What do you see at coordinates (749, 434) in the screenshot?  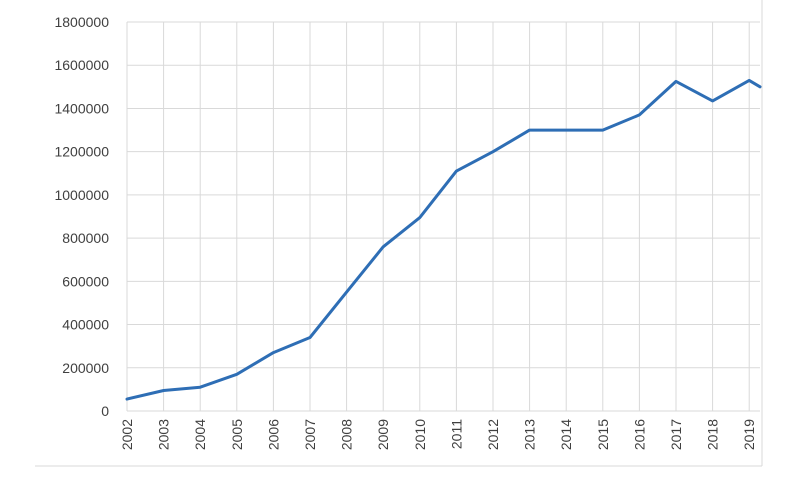 I see `x-tick-label: 2019` at bounding box center [749, 434].